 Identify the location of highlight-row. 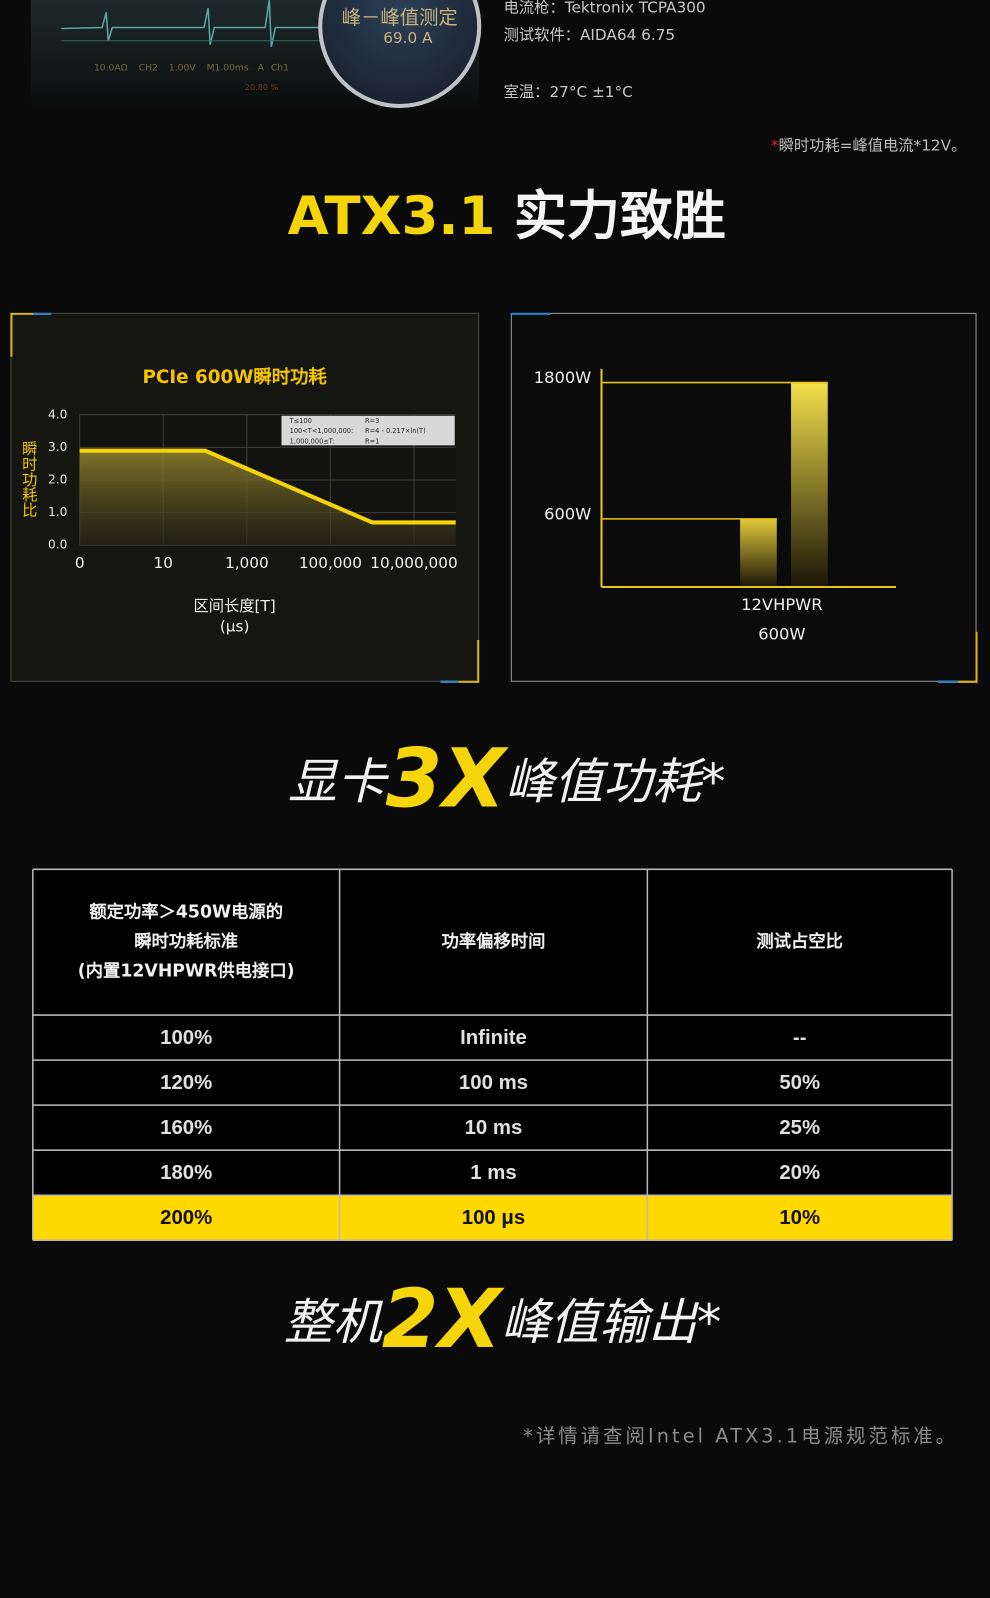
(492, 1218).